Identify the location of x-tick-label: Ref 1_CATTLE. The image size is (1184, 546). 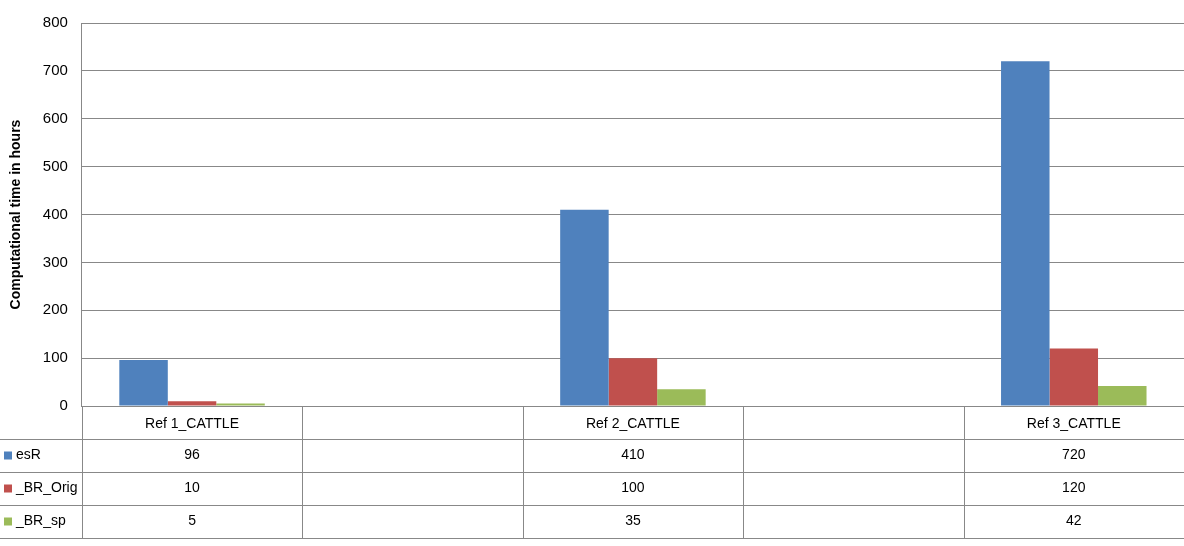
(192, 423).